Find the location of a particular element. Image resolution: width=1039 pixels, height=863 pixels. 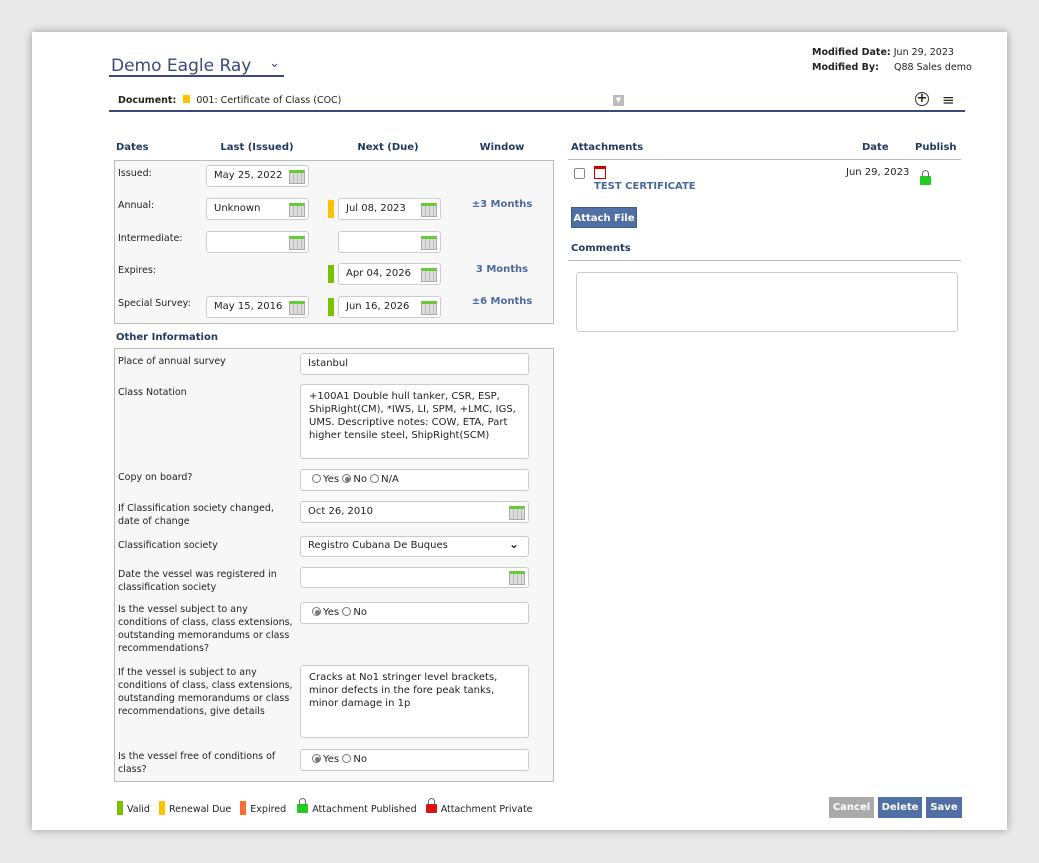

attachment-checkbox is located at coordinates (579, 173).